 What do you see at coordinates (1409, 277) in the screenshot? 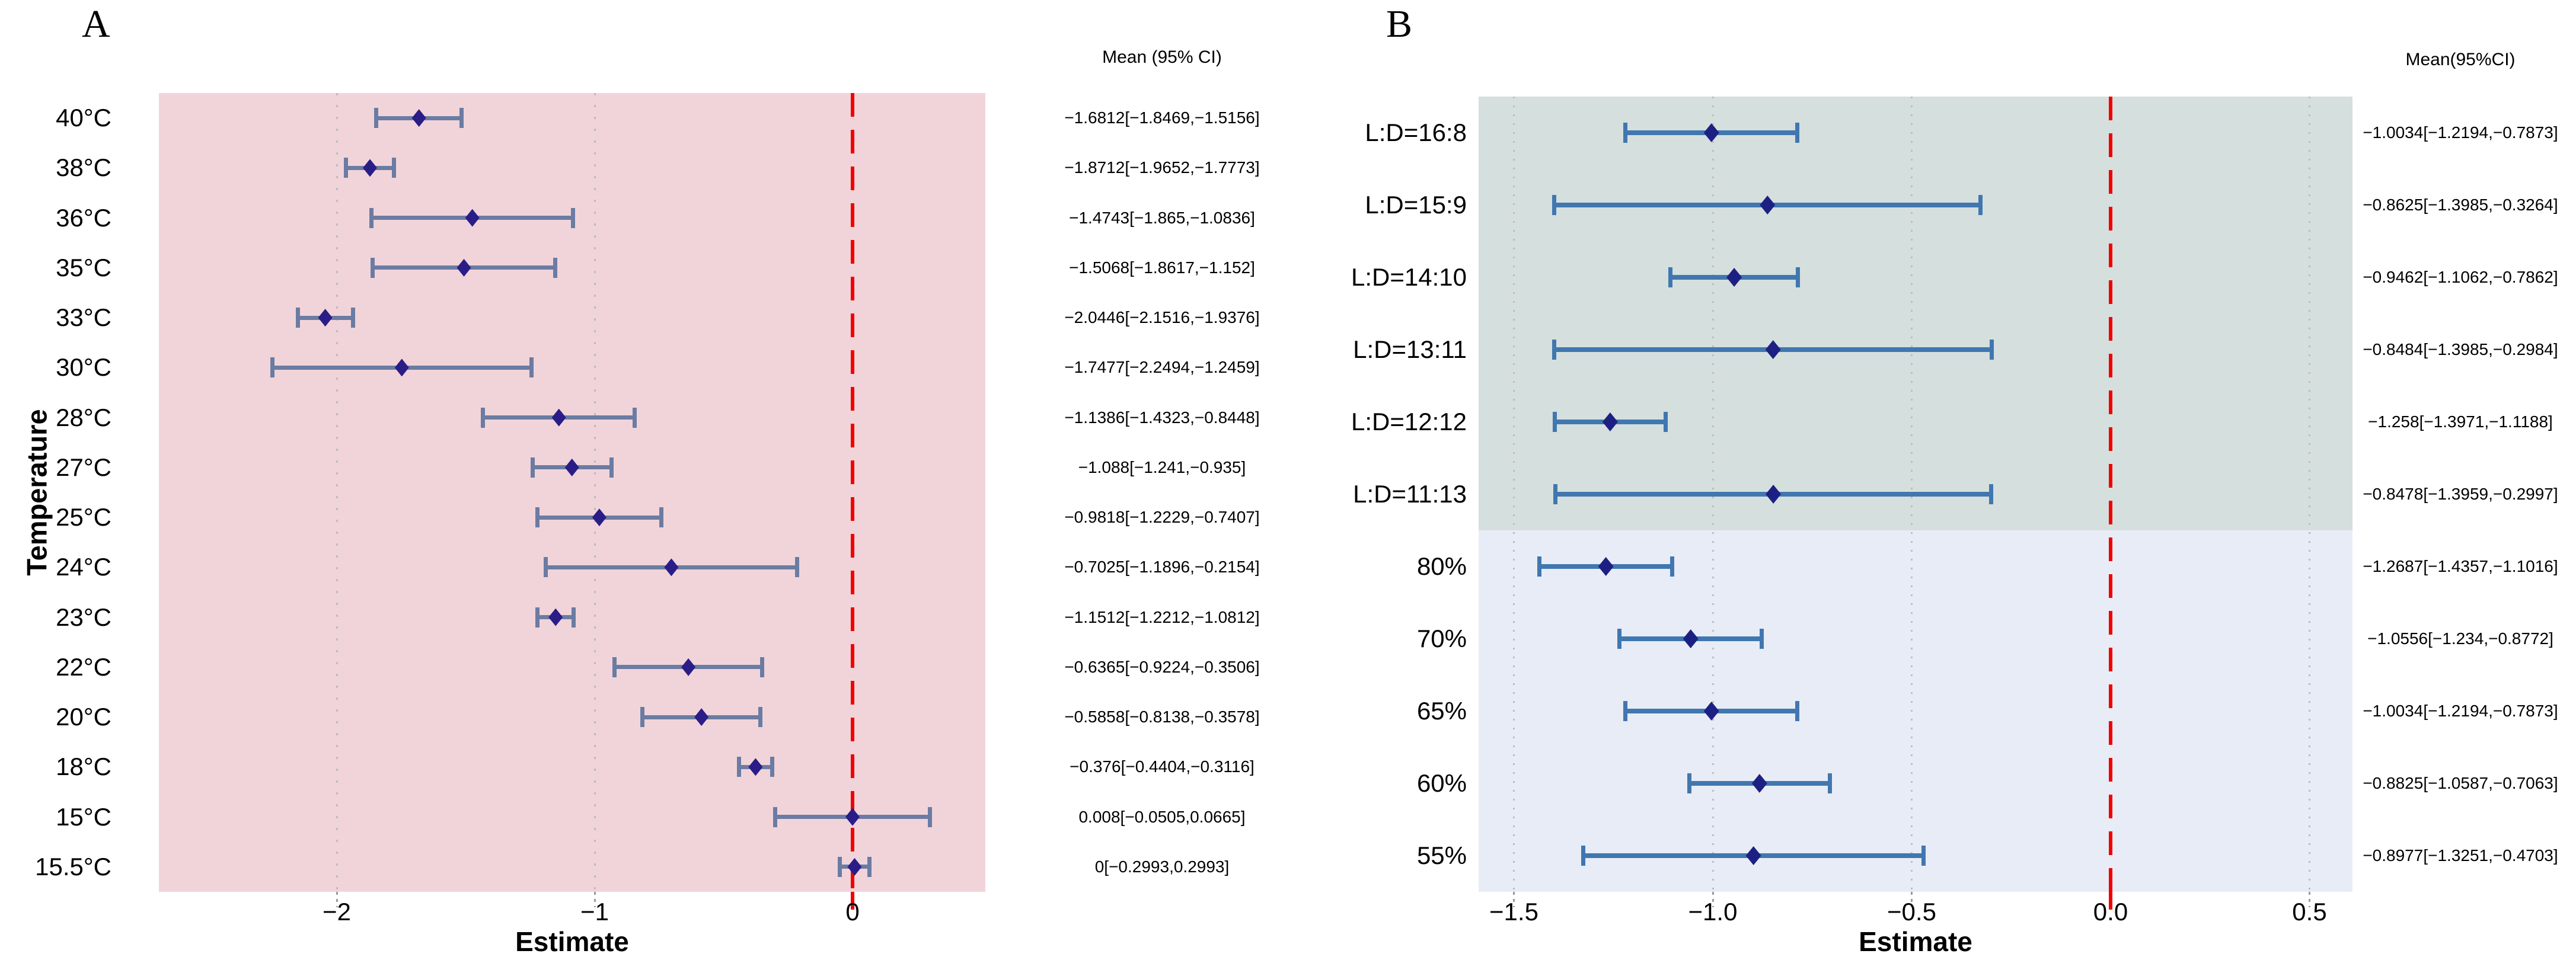
I see `row-label: L:D=14:10` at bounding box center [1409, 277].